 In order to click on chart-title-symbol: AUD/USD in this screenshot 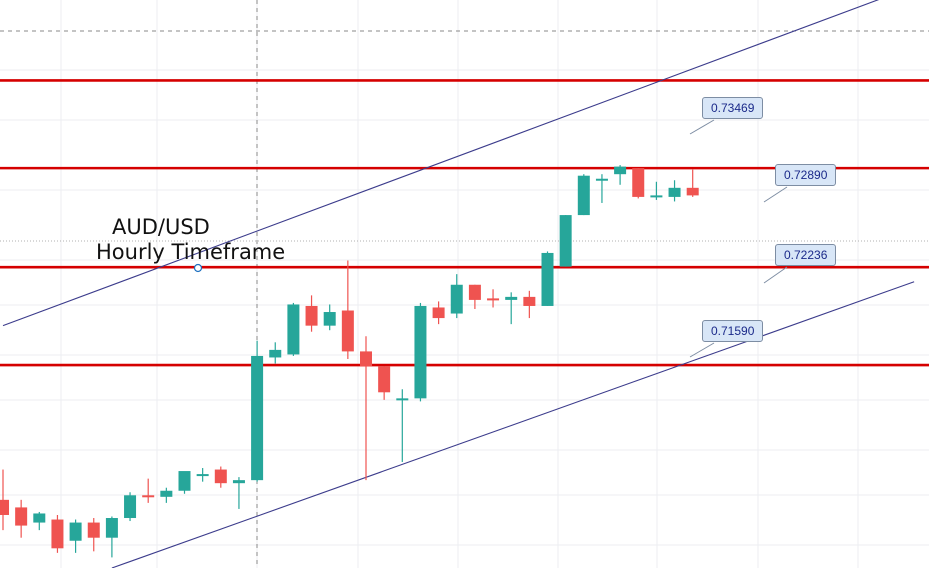, I will do `click(161, 227)`.